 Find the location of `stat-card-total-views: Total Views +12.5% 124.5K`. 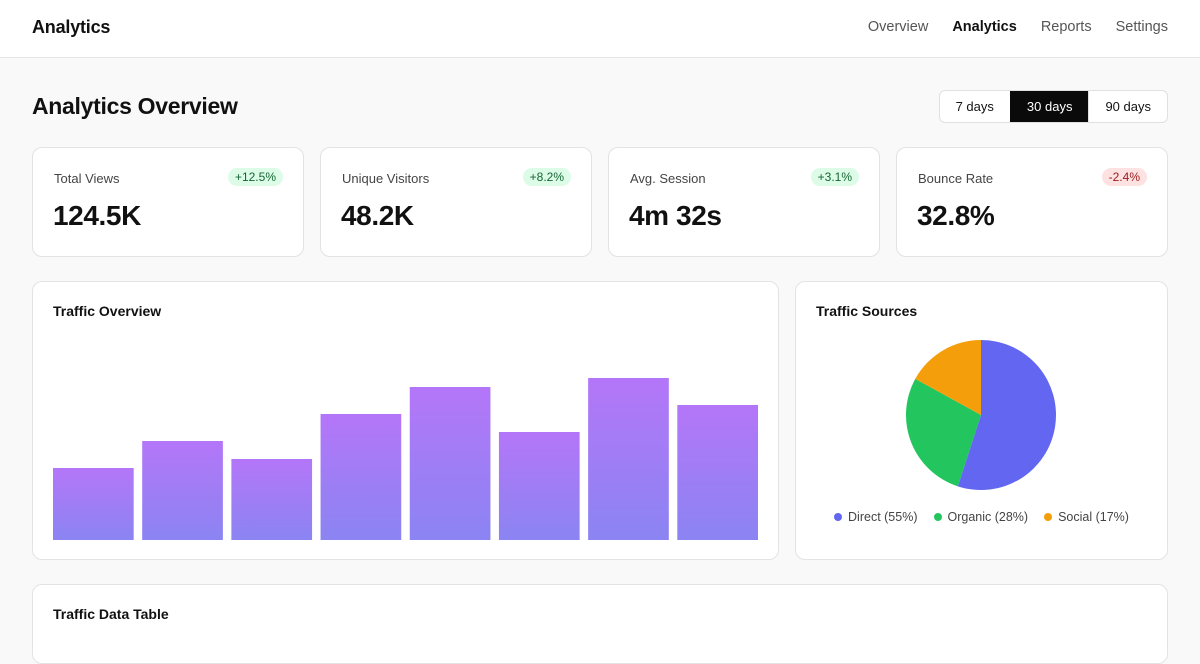

stat-card-total-views: Total Views +12.5% 124.5K is located at coordinates (168, 202).